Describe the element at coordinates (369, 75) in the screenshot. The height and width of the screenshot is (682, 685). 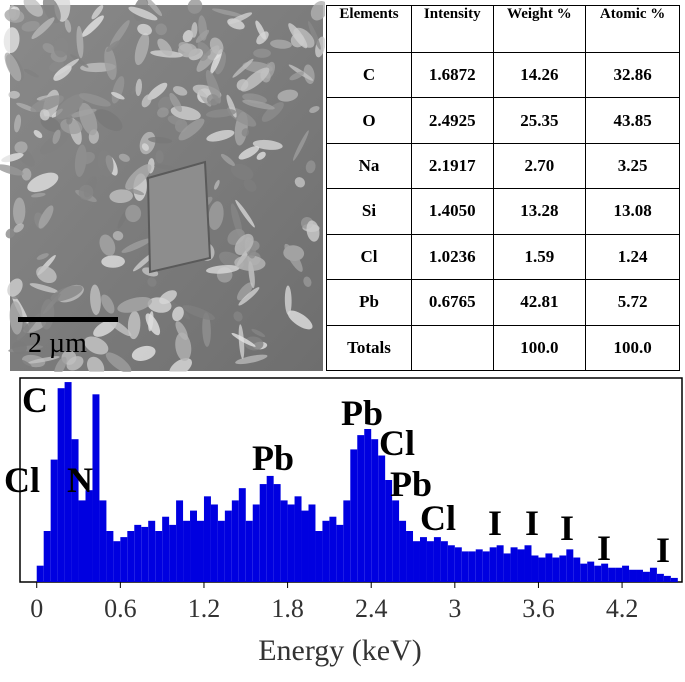
I see `table-cell: C` at that location.